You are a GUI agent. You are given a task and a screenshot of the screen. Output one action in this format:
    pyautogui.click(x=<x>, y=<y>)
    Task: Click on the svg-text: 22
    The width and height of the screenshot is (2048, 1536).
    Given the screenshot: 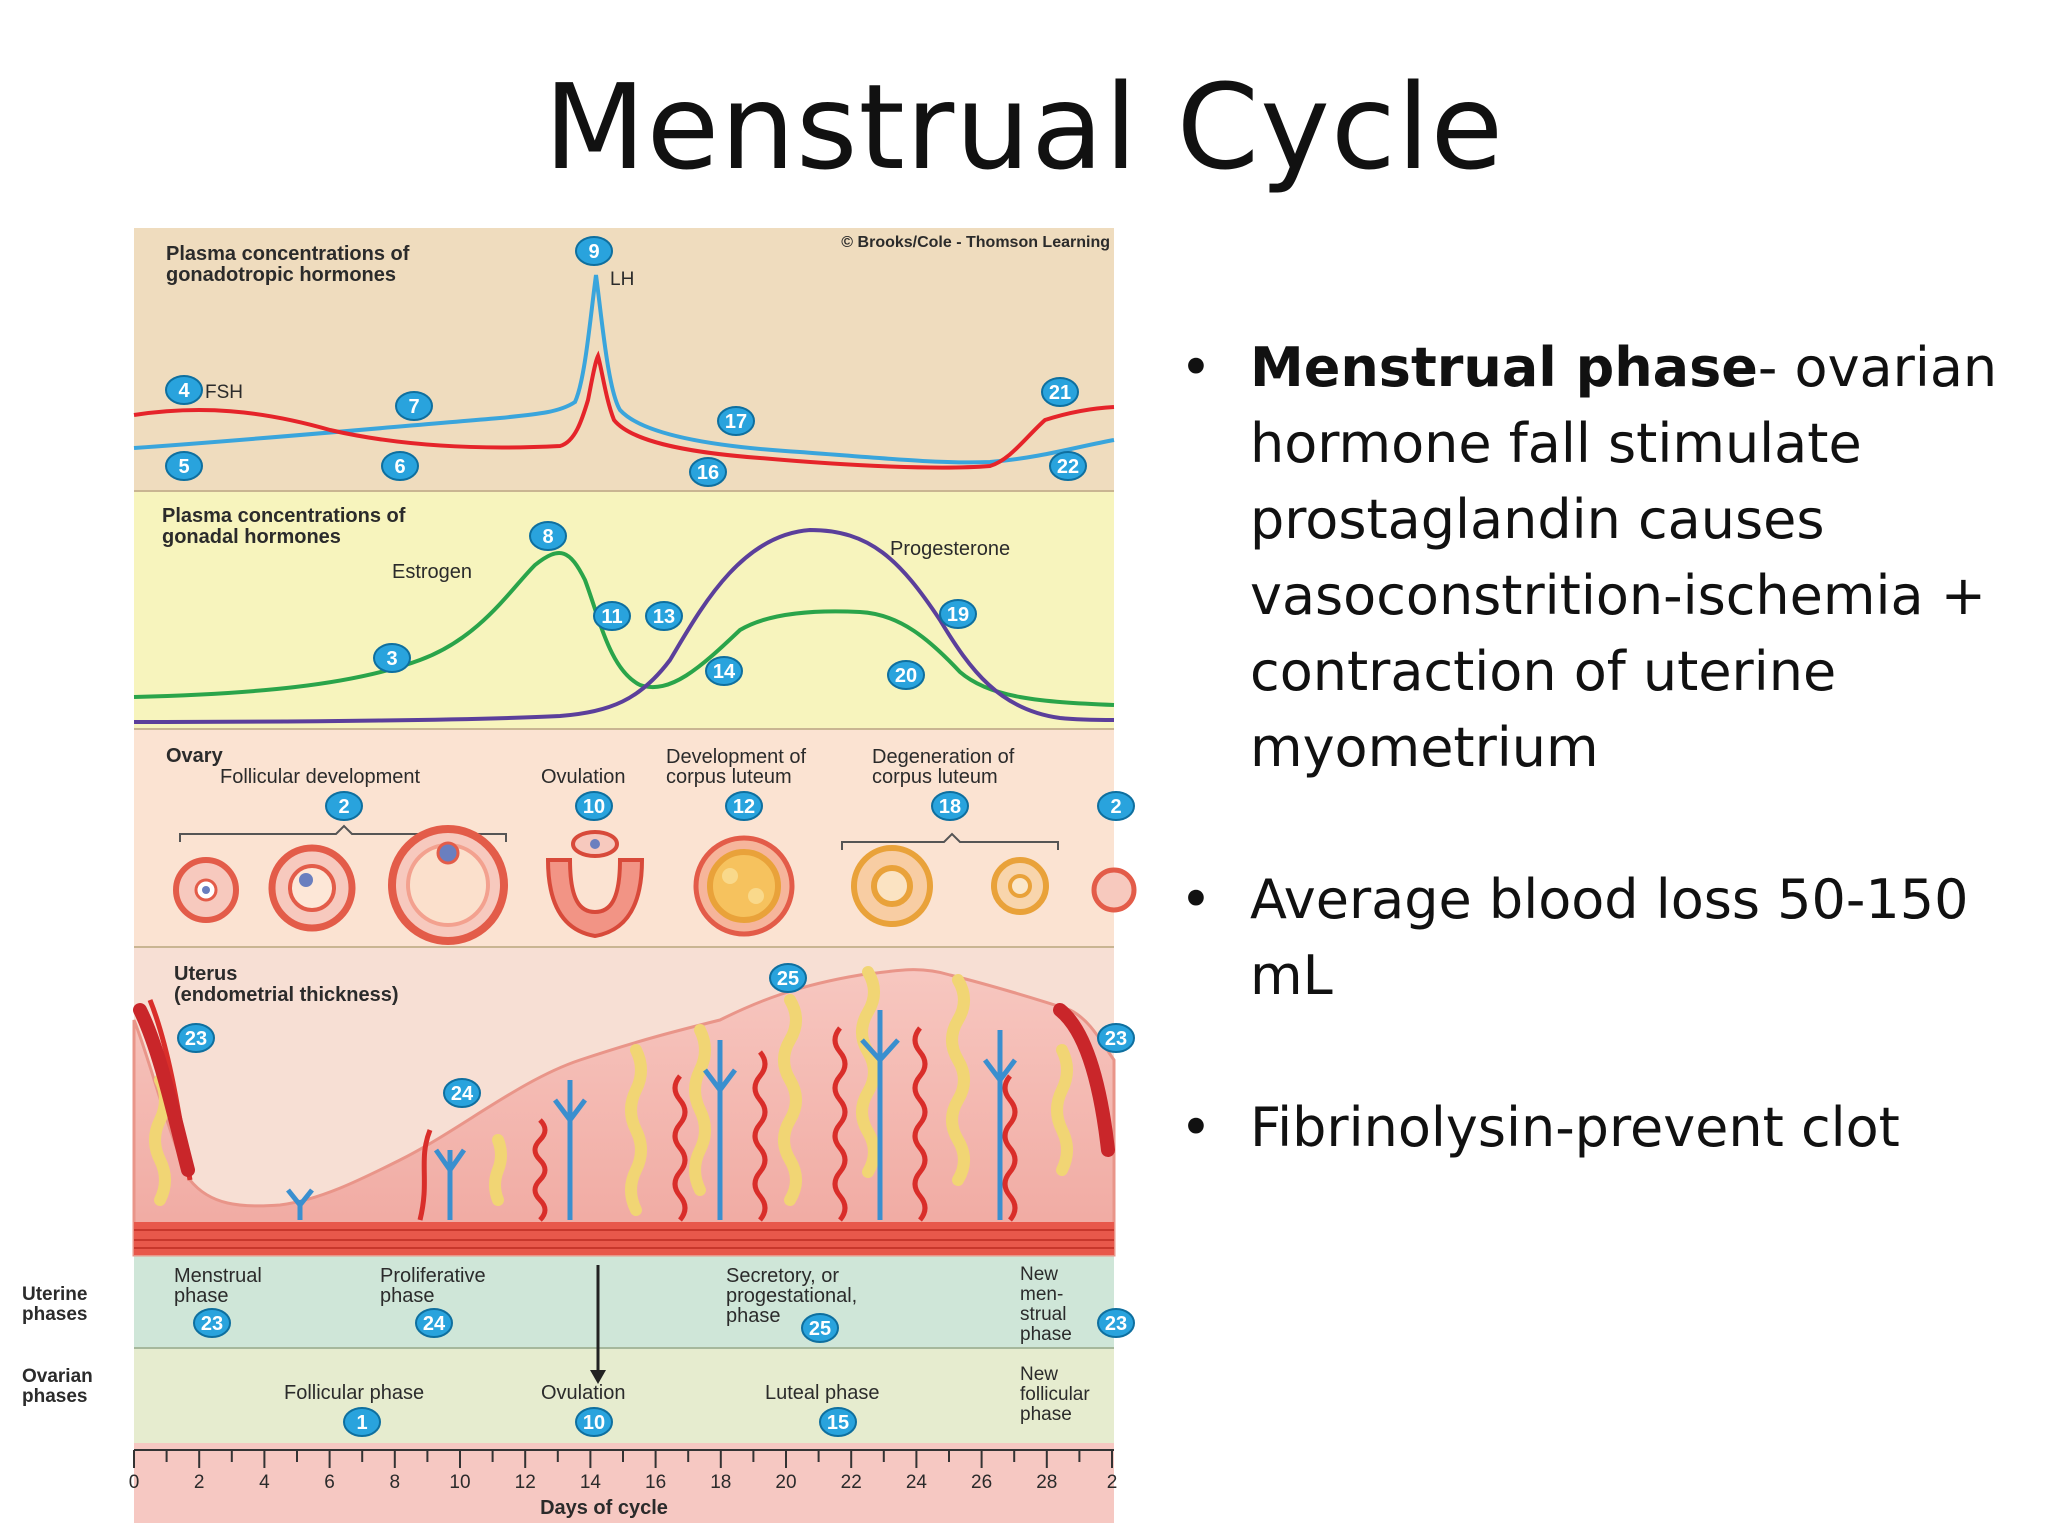 What is the action you would take?
    pyautogui.click(x=1068, y=467)
    